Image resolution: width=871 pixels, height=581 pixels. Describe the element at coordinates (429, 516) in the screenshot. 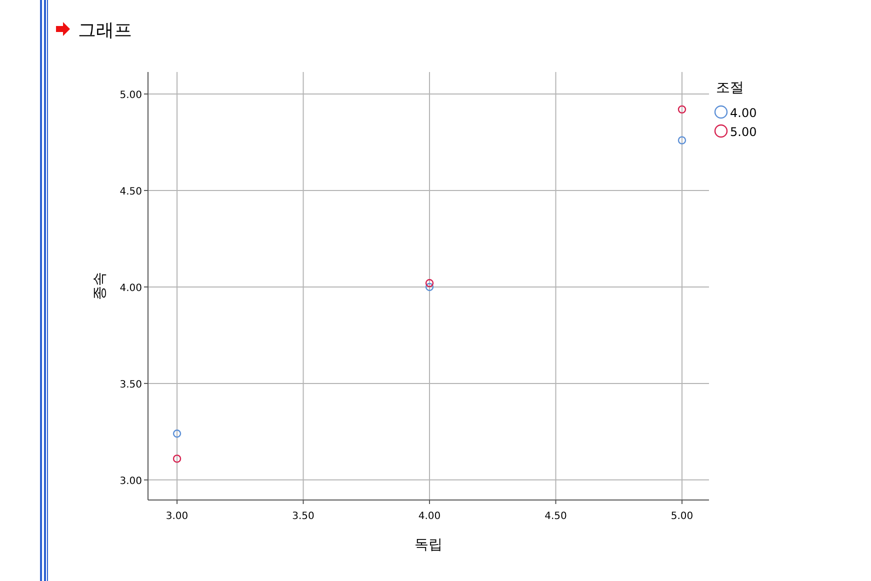

I see `x-tick-label: 4.00` at that location.